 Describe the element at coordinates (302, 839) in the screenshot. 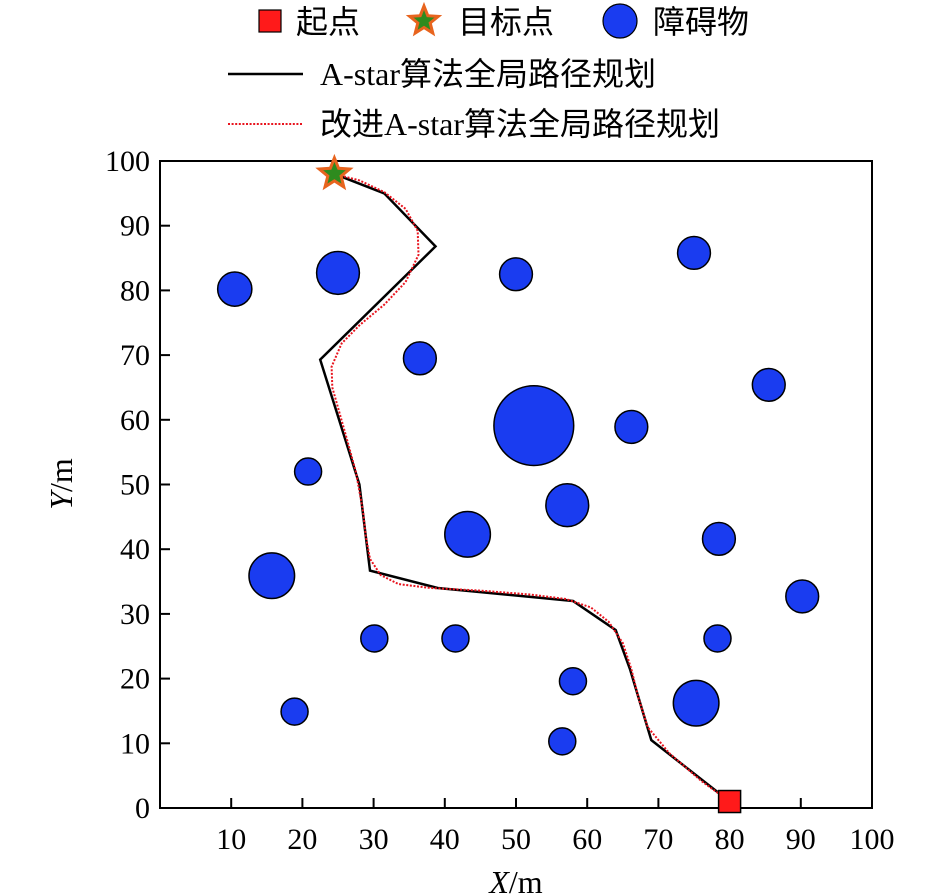

I see `x-tick-label: 20` at that location.